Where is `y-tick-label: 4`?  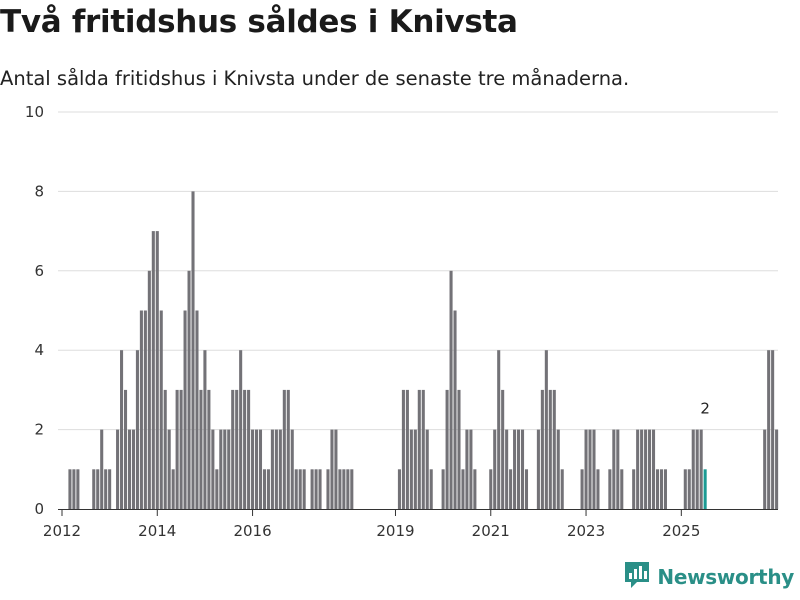
y-tick-label: 4 is located at coordinates (39, 350).